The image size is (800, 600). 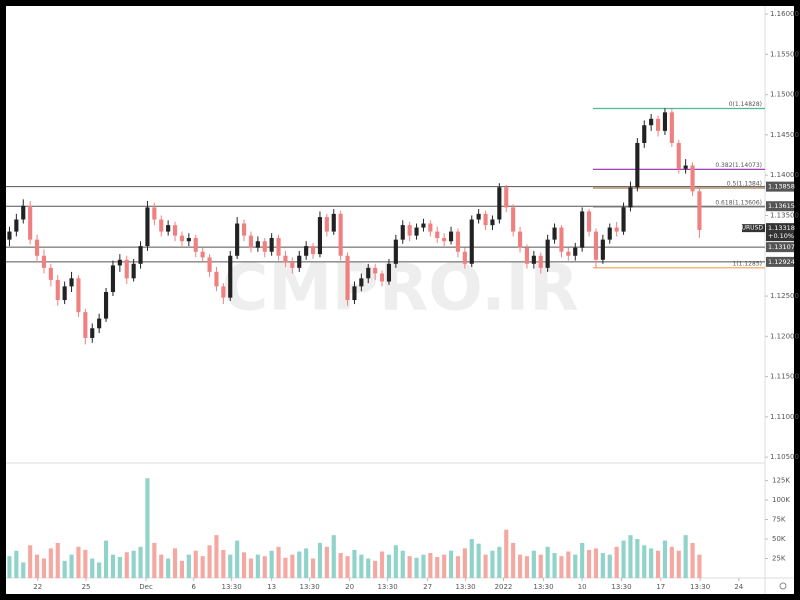 What do you see at coordinates (748, 263) in the screenshot?
I see `fib-label: 1(1.1285)` at bounding box center [748, 263].